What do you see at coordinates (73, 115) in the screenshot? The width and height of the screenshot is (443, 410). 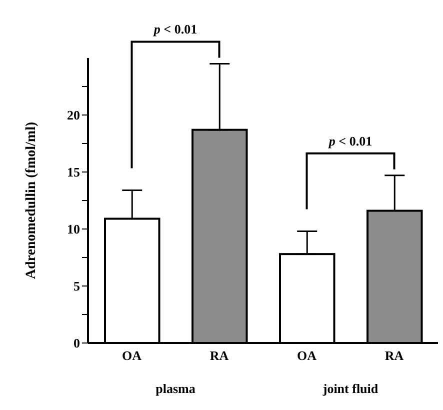 I see `y-tick-label: 20` at bounding box center [73, 115].